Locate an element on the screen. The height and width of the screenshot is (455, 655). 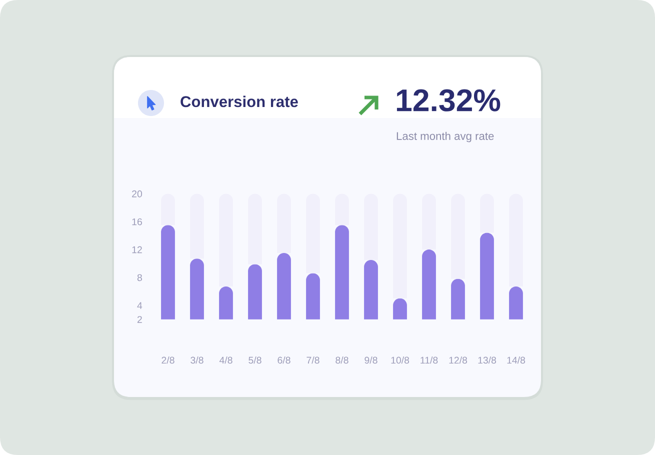
text: Last month avg rate is located at coordinates (445, 137).